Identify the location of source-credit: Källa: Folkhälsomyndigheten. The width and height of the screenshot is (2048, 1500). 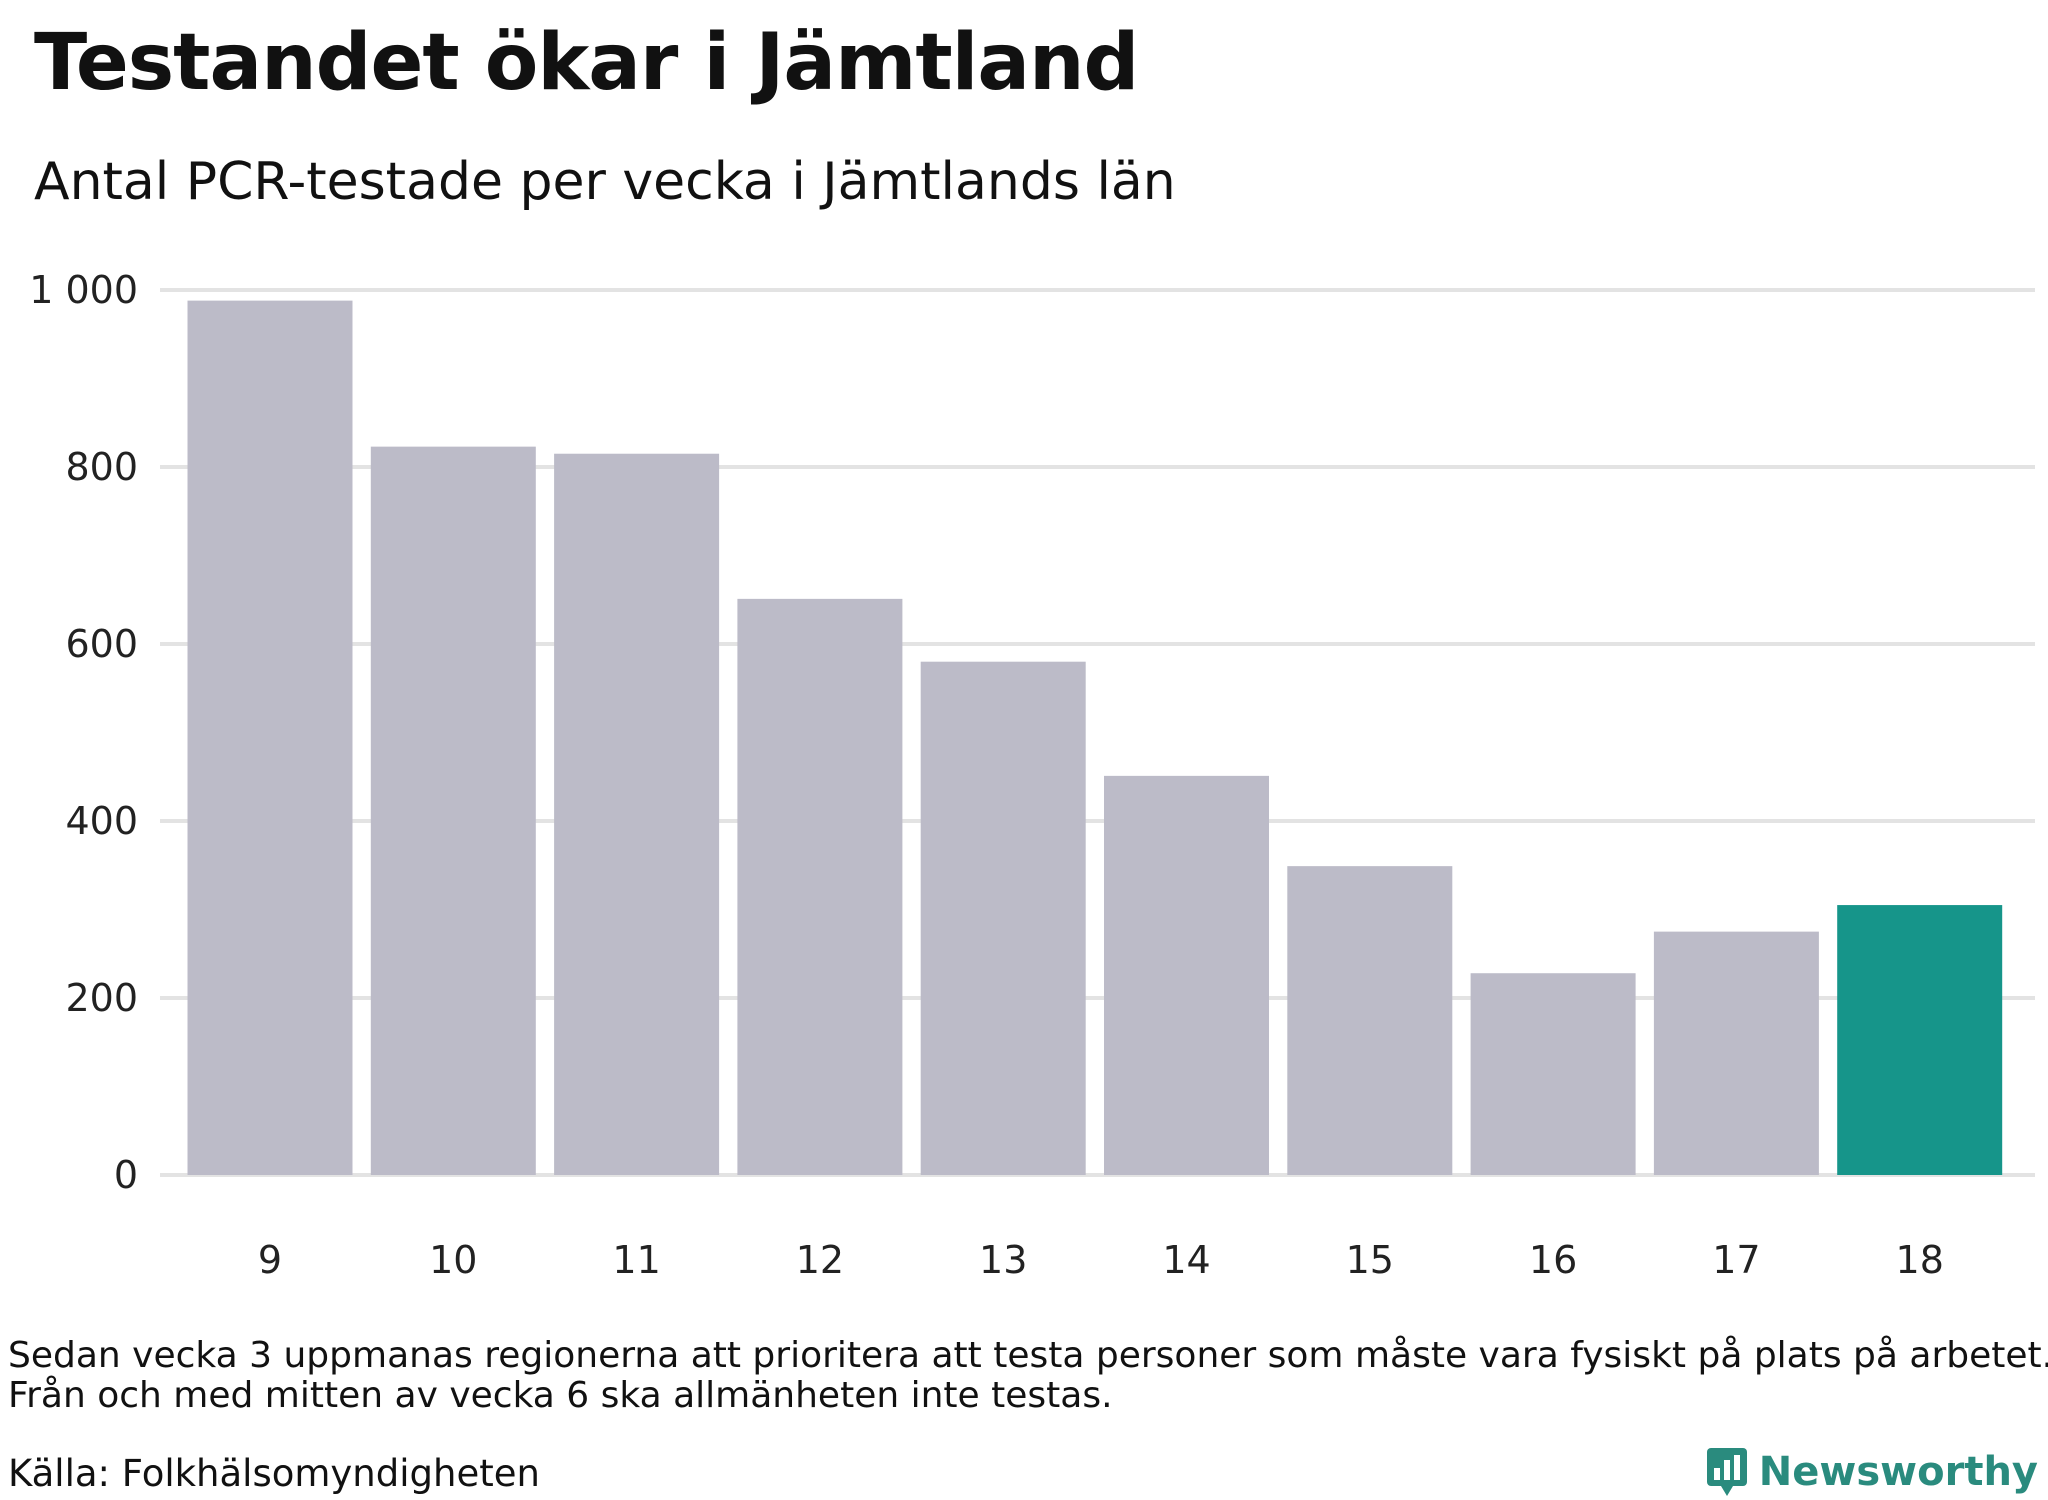
(274, 1473).